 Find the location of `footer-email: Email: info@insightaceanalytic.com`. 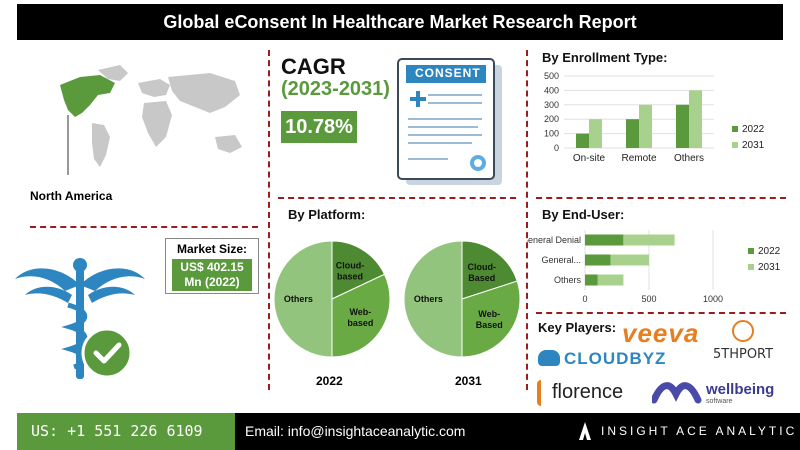

footer-email: Email: info@insightaceanalytic.com is located at coordinates (400, 431).